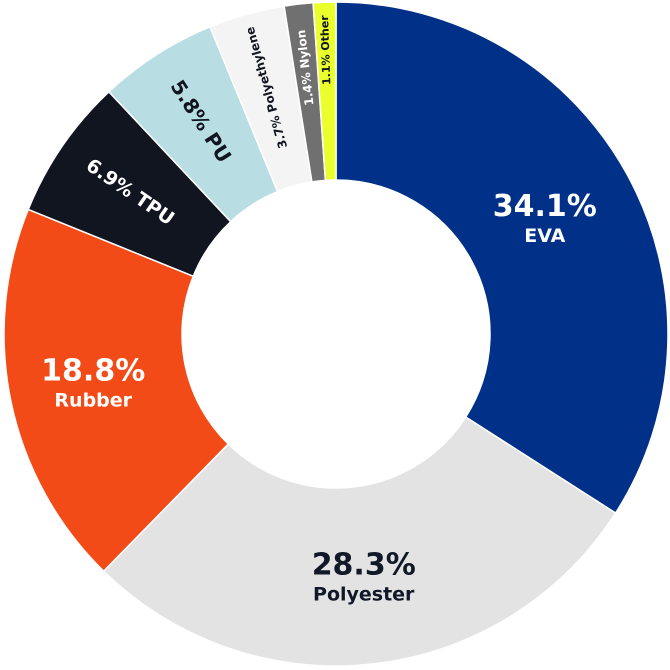  I want to click on label-name-polyester: Polyester, so click(364, 594).